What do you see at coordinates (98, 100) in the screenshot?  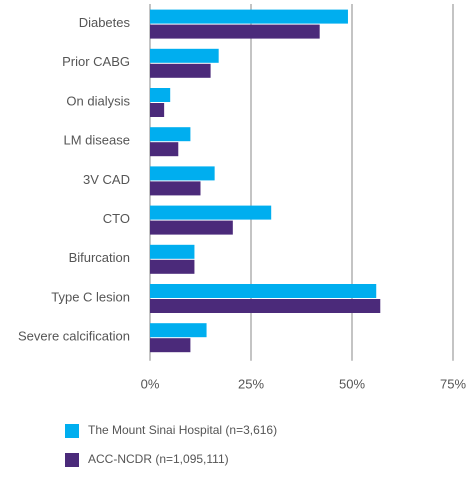 I see `y-tick-label: On dialysis` at bounding box center [98, 100].